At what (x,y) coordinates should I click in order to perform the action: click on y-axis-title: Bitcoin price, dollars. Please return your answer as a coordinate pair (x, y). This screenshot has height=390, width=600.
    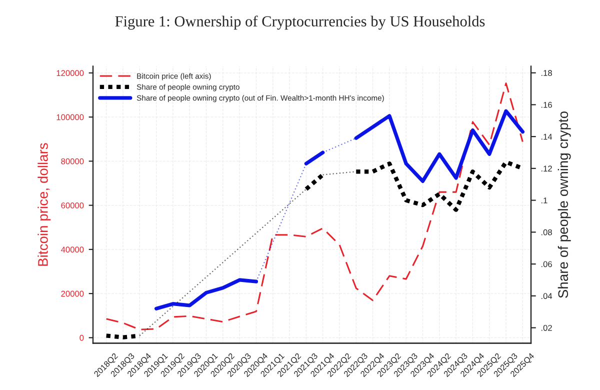
    Looking at the image, I should click on (44, 204).